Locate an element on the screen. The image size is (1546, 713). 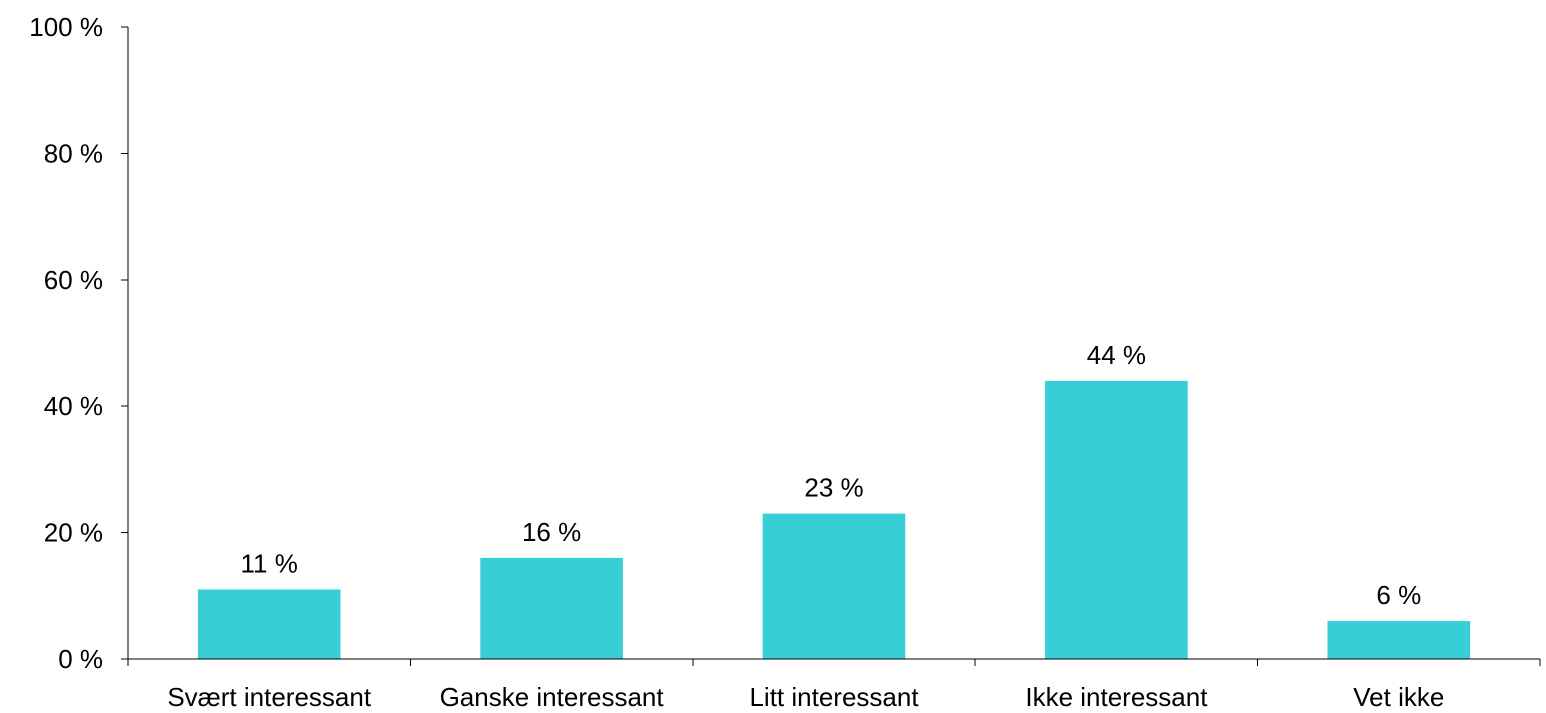
y-tick-label: 60 % is located at coordinates (73, 280).